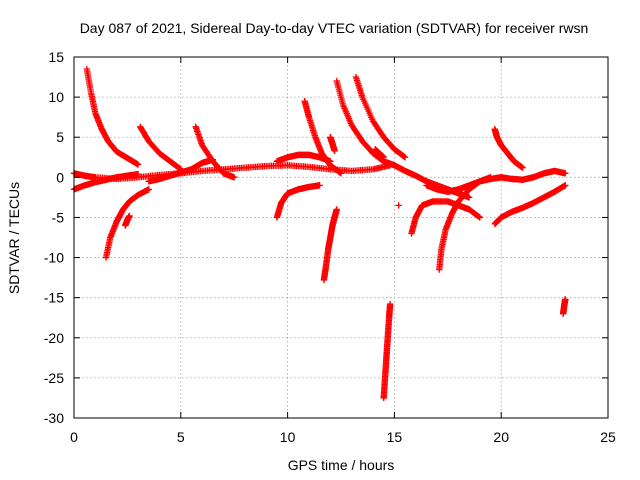 The width and height of the screenshot is (640, 480). What do you see at coordinates (181, 170) in the screenshot?
I see `series-arc-h` at bounding box center [181, 170].